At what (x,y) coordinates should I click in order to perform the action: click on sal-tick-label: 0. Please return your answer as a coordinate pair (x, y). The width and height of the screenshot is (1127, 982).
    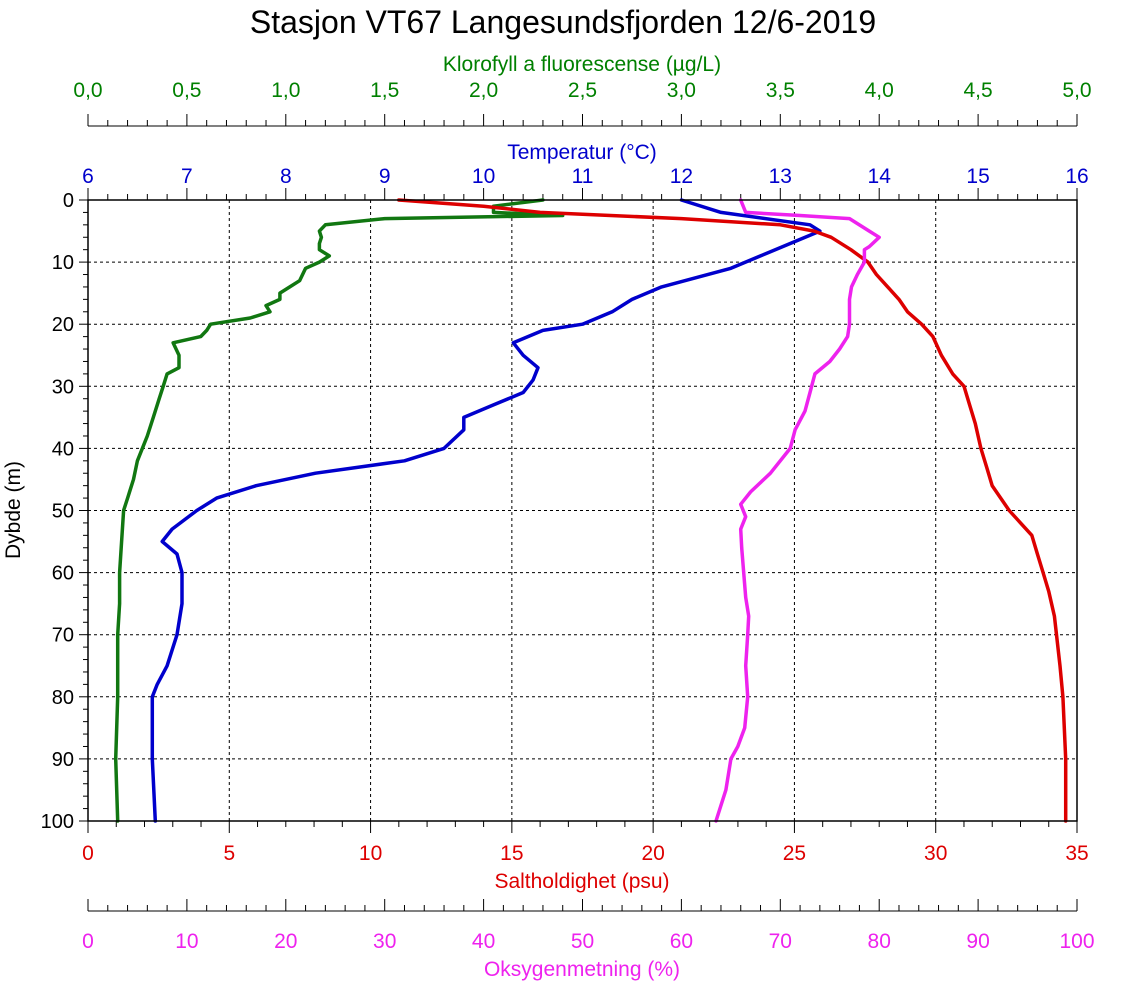
    Looking at the image, I should click on (88, 853).